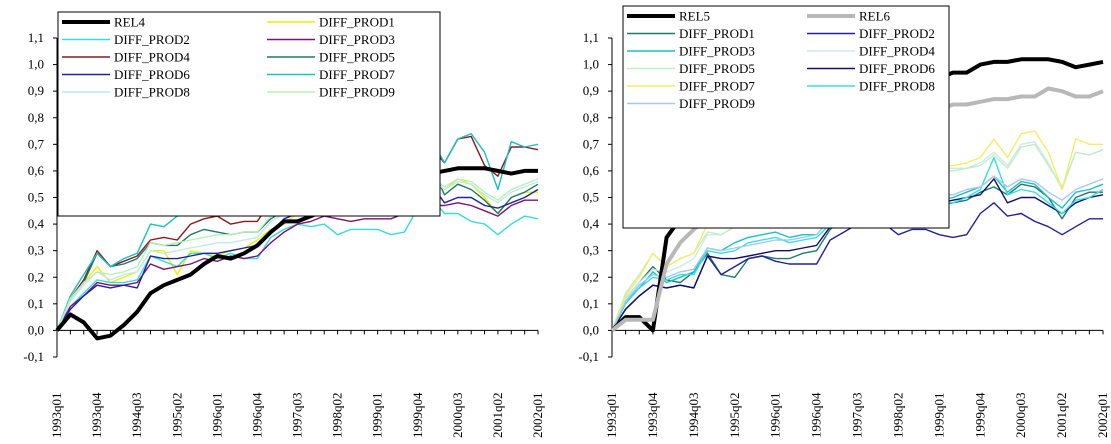  Describe the element at coordinates (130, 22) in the screenshot. I see `legend-label: REL4` at that location.